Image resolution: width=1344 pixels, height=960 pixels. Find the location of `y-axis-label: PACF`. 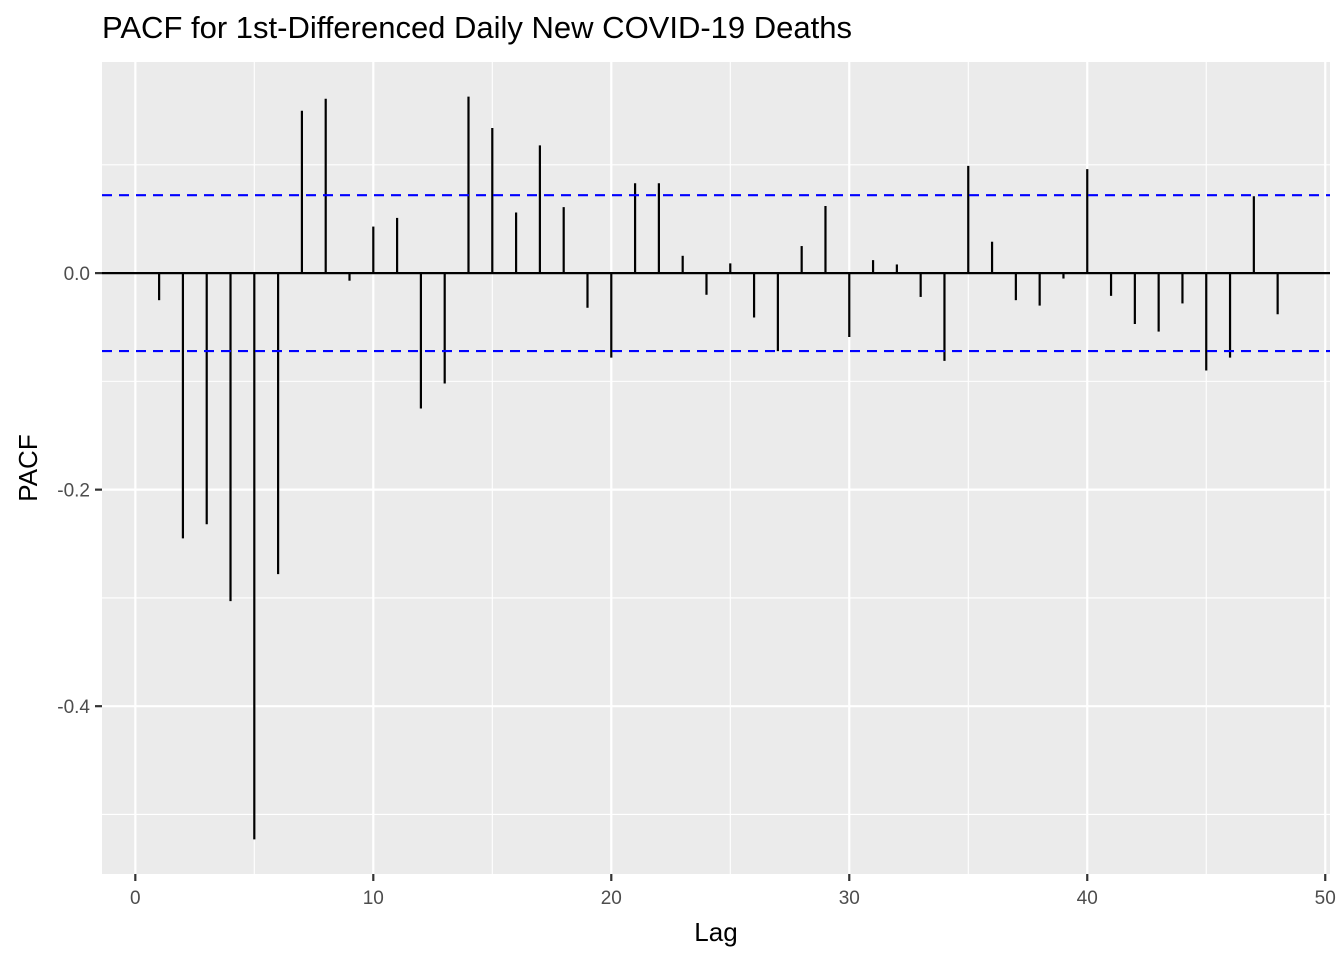

y-axis-label: PACF is located at coordinates (28, 467).